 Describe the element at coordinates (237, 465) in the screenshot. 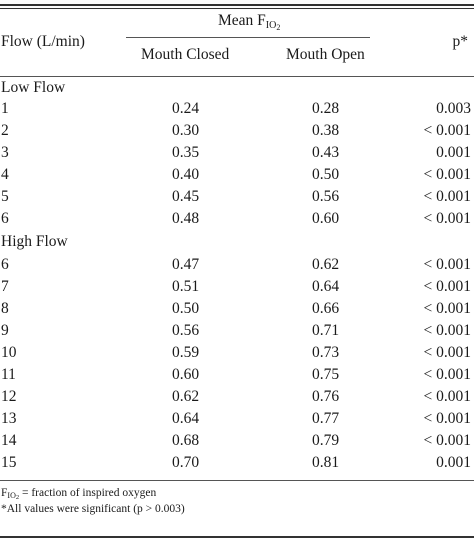

I see `table-row: 15 0.70 0.81 0.001` at that location.